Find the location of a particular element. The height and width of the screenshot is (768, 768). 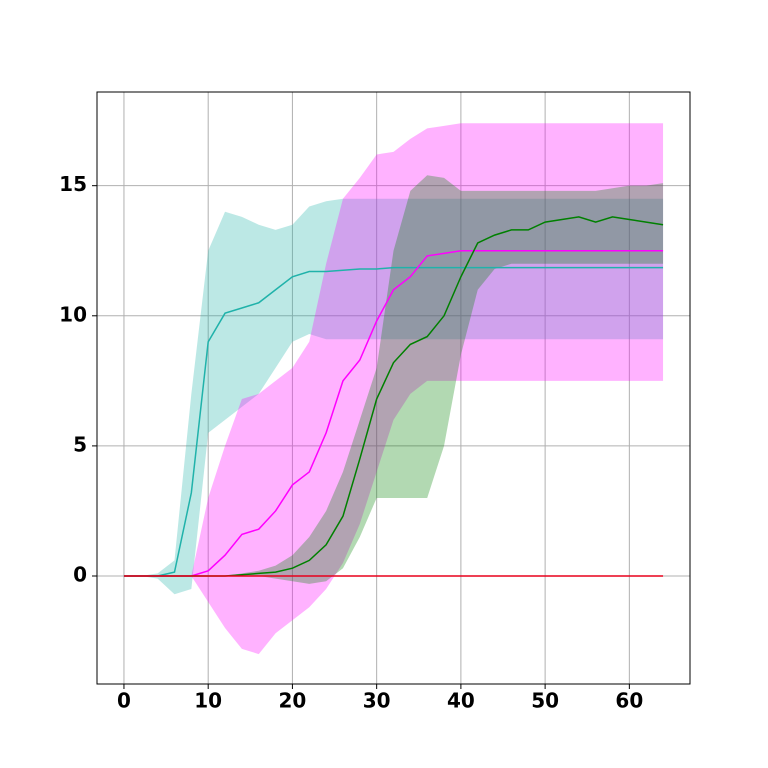

x-tick-label: 50 is located at coordinates (545, 701).